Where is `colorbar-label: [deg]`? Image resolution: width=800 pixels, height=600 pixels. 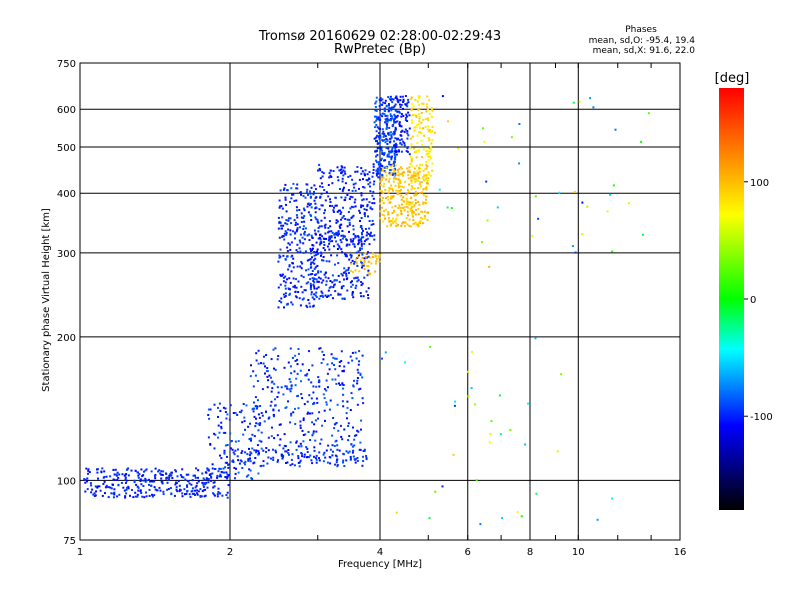 colorbar-label: [deg] is located at coordinates (732, 78).